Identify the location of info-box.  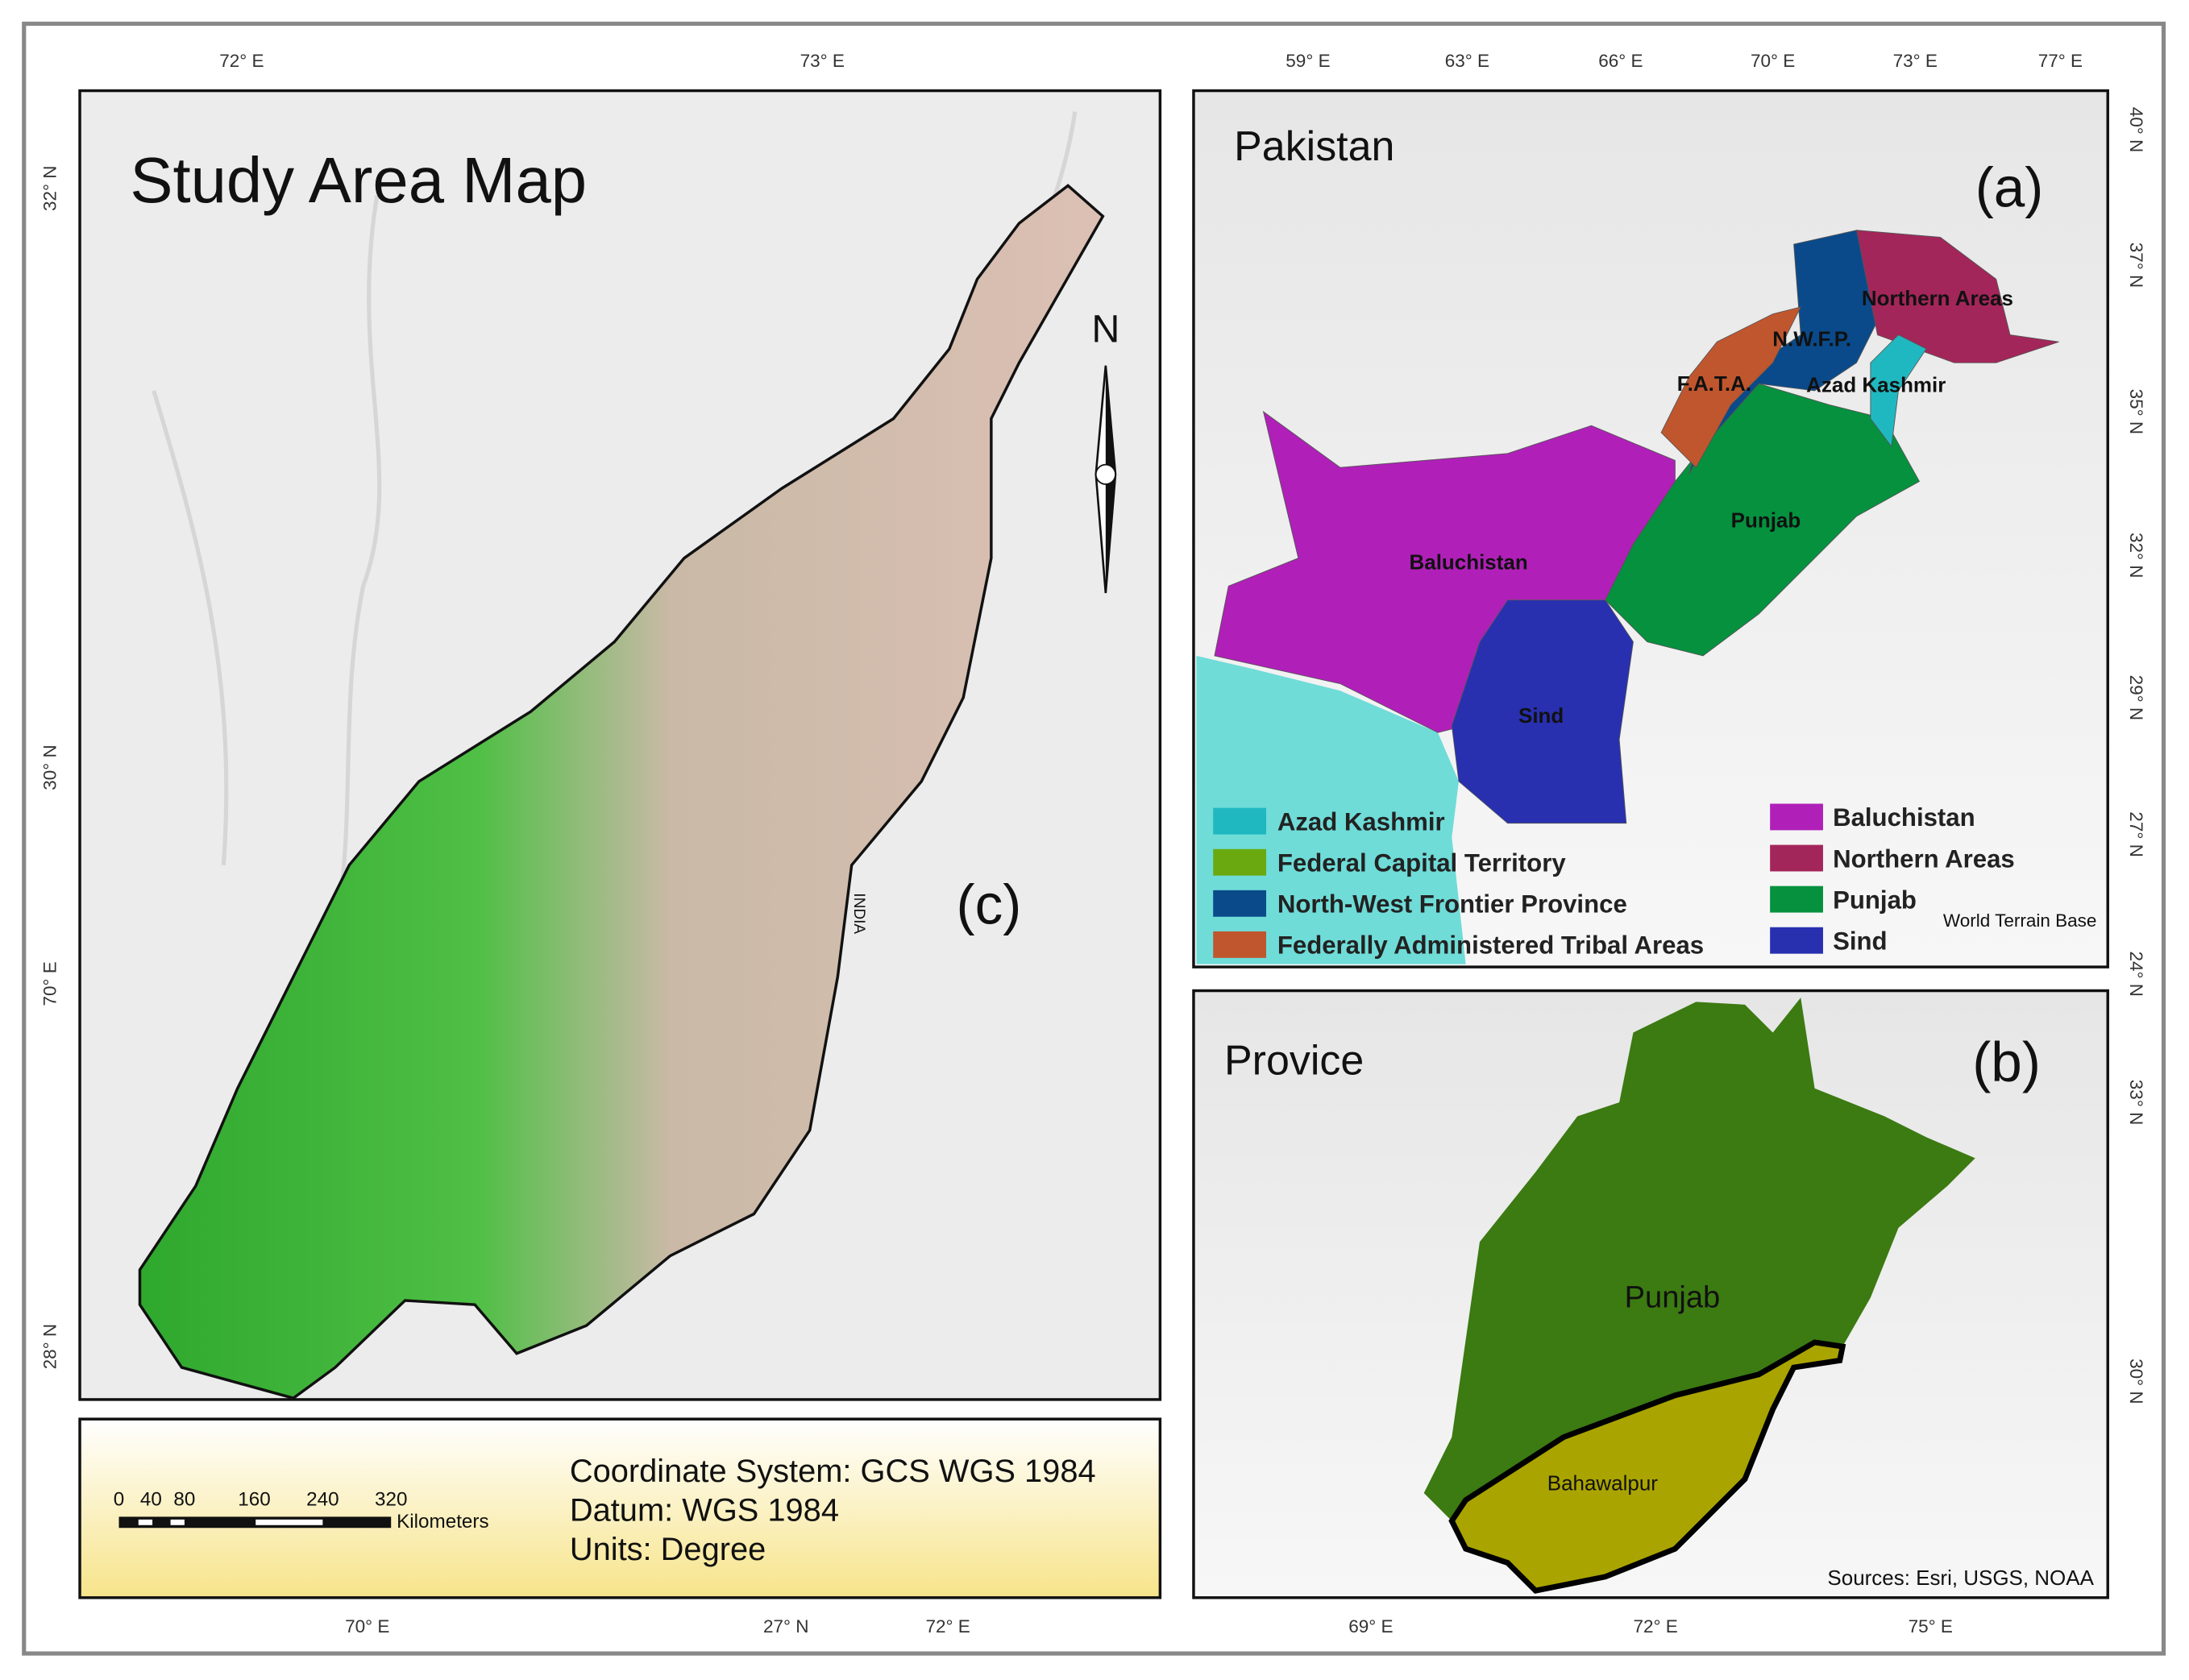
(620, 1508).